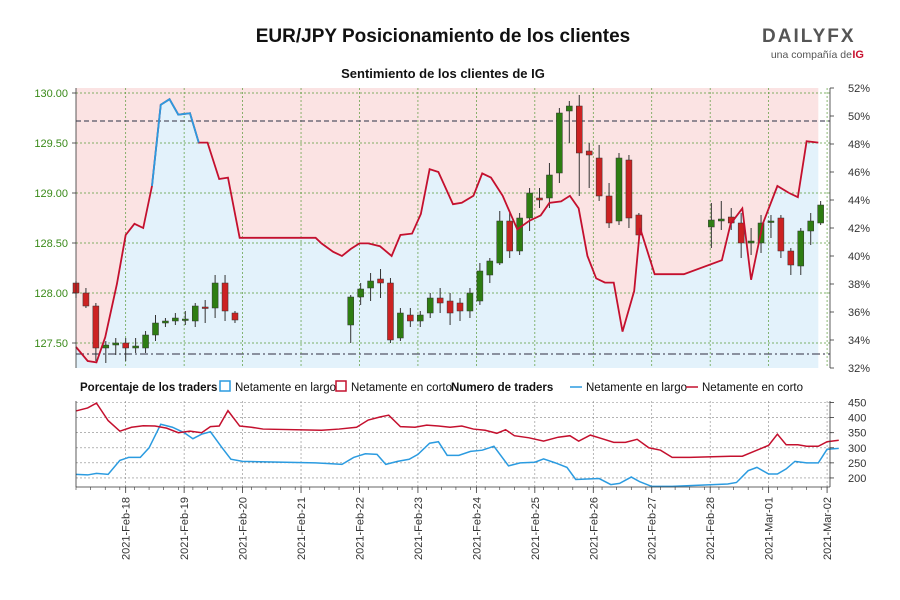 The height and width of the screenshot is (600, 900). What do you see at coordinates (51, 194) in the screenshot?
I see `price-tick-label: 129.00` at bounding box center [51, 194].